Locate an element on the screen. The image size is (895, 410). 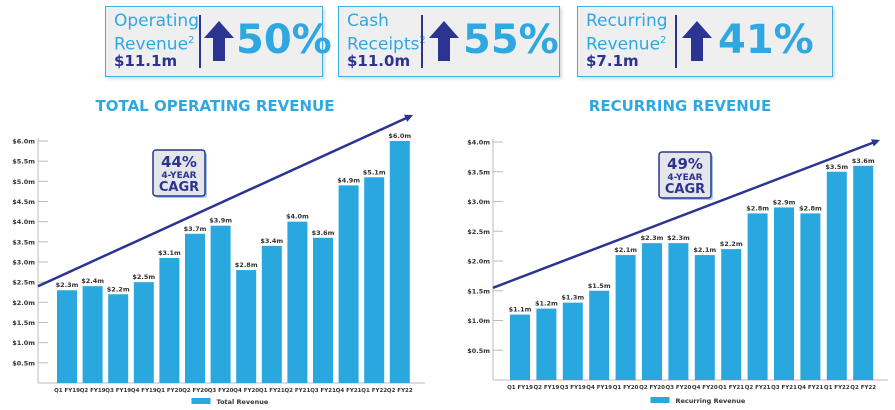
kpi-change: 41% is located at coordinates (766, 40).